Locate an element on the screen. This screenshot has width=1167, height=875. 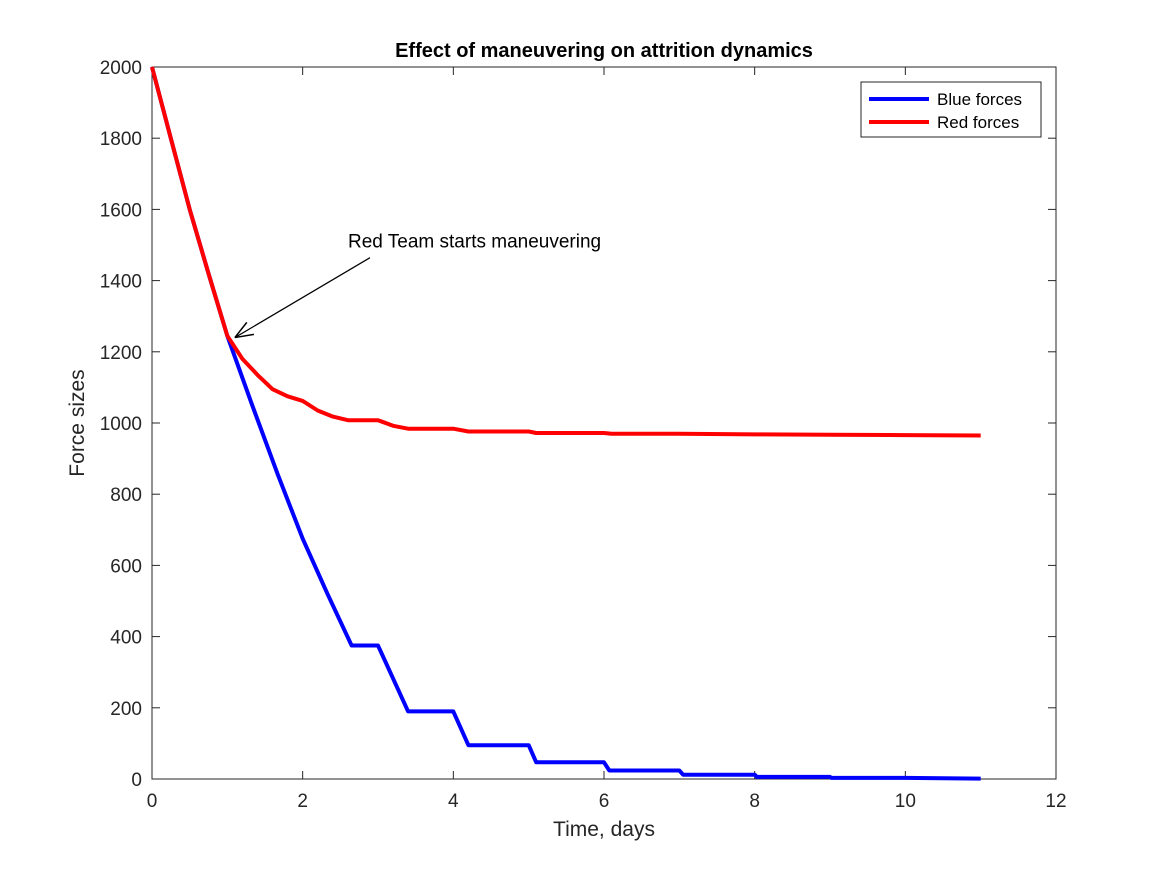
y-tick-label: 1400 is located at coordinates (121, 282).